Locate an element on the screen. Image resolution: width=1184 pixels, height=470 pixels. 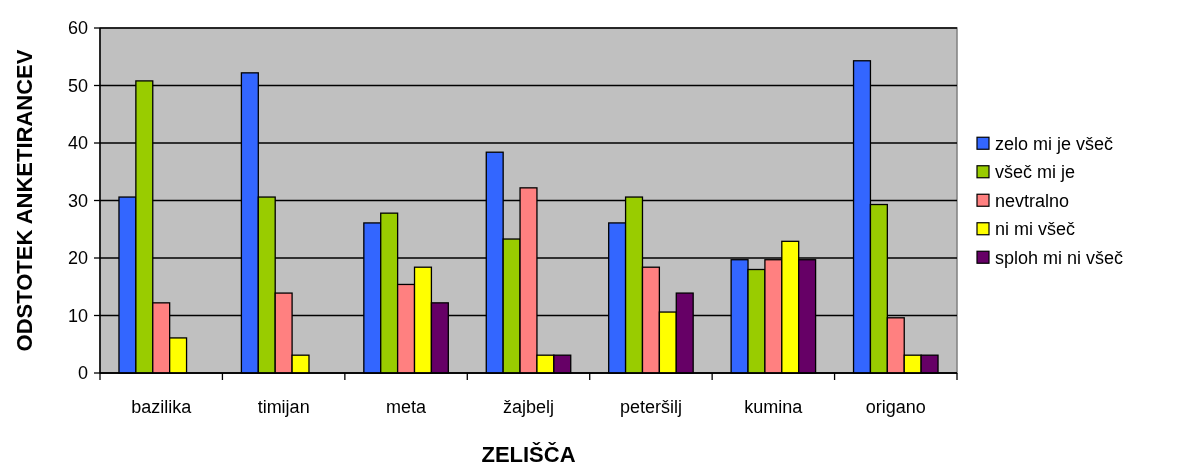
legend-label: nevtralno is located at coordinates (1032, 200).